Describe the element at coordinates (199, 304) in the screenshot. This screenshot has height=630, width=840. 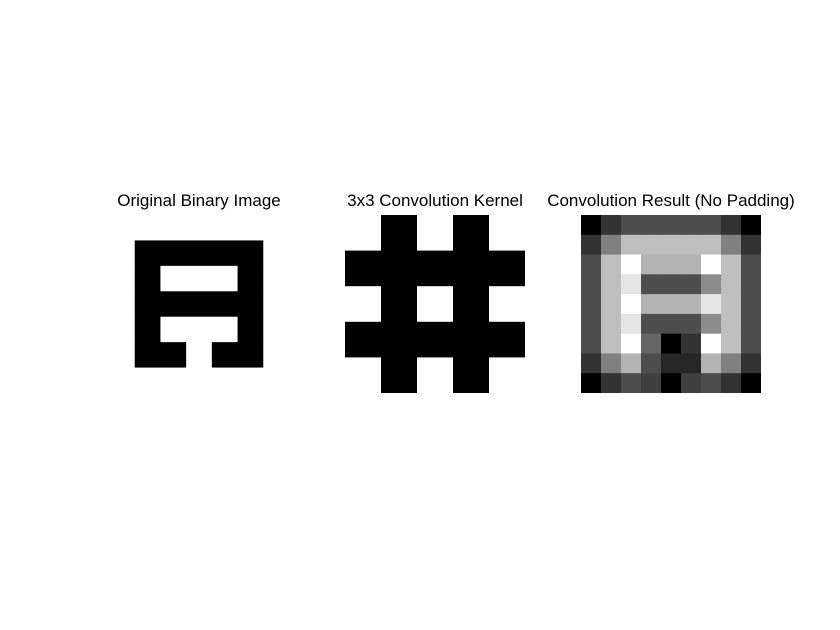
I see `original-image-heatmap` at that location.